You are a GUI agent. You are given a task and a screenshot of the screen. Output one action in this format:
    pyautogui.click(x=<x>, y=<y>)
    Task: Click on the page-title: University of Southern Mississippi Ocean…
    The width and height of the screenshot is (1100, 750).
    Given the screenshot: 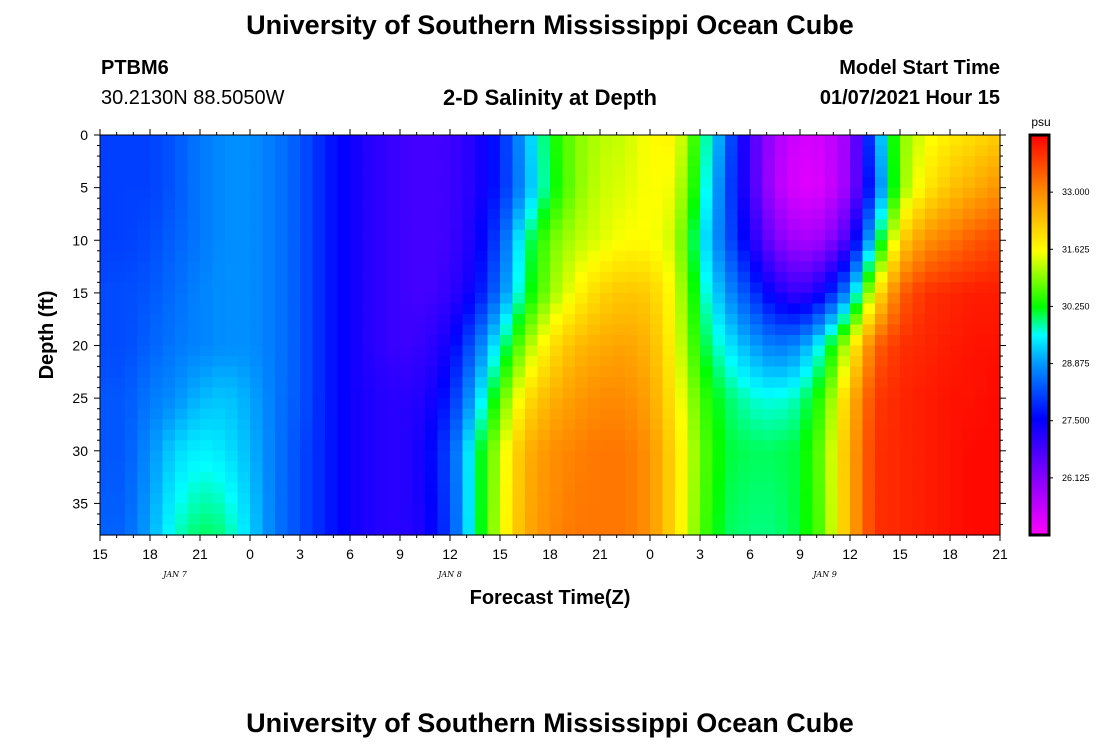 What is the action you would take?
    pyautogui.click(x=550, y=25)
    